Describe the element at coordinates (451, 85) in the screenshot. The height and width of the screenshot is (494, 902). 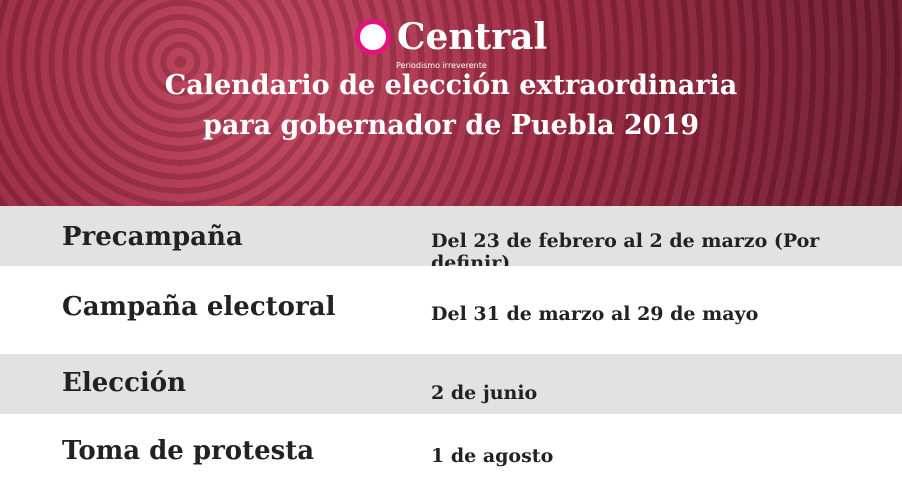
I see `title: Calendario de elección extraordinaria` at that location.